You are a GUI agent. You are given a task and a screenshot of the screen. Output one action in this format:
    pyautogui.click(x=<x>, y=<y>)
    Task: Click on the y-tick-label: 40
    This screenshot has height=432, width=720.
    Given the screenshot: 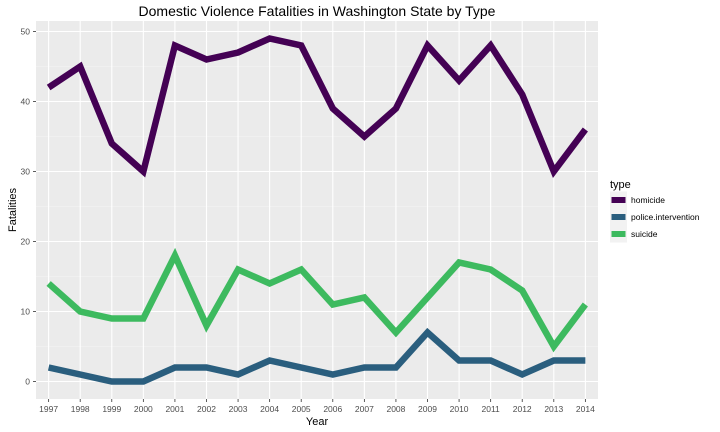 What is the action you would take?
    pyautogui.click(x=26, y=102)
    